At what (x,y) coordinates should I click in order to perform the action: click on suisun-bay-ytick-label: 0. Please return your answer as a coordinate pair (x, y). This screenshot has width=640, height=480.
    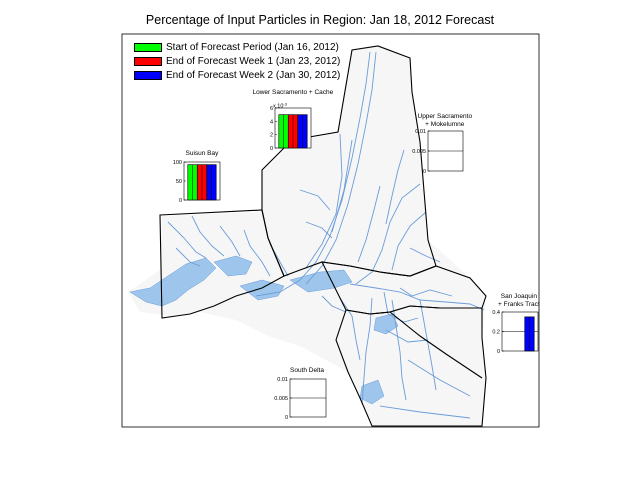
    Looking at the image, I should click on (180, 200).